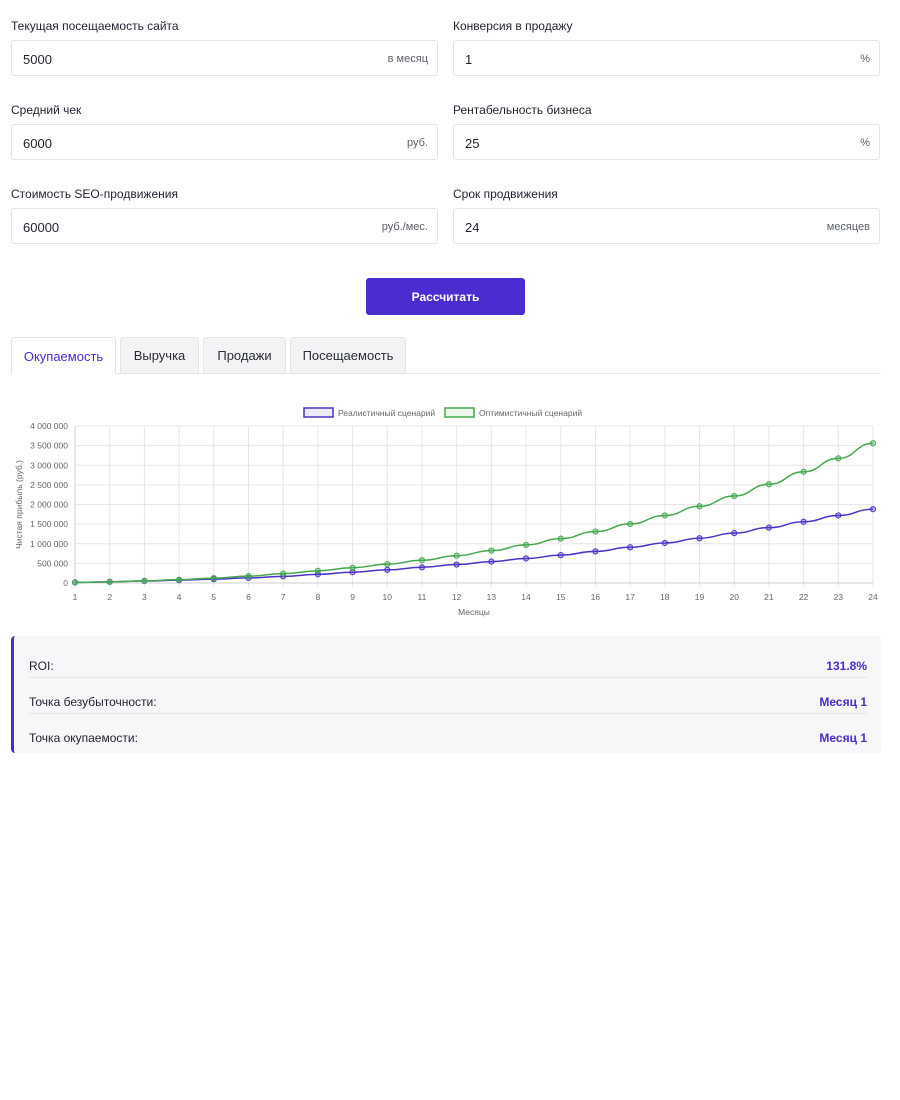 This screenshot has height=1100, width=900. Describe the element at coordinates (95, 26) in the screenshot. I see `traffic-label: Текущая посещаемость сайта` at that location.